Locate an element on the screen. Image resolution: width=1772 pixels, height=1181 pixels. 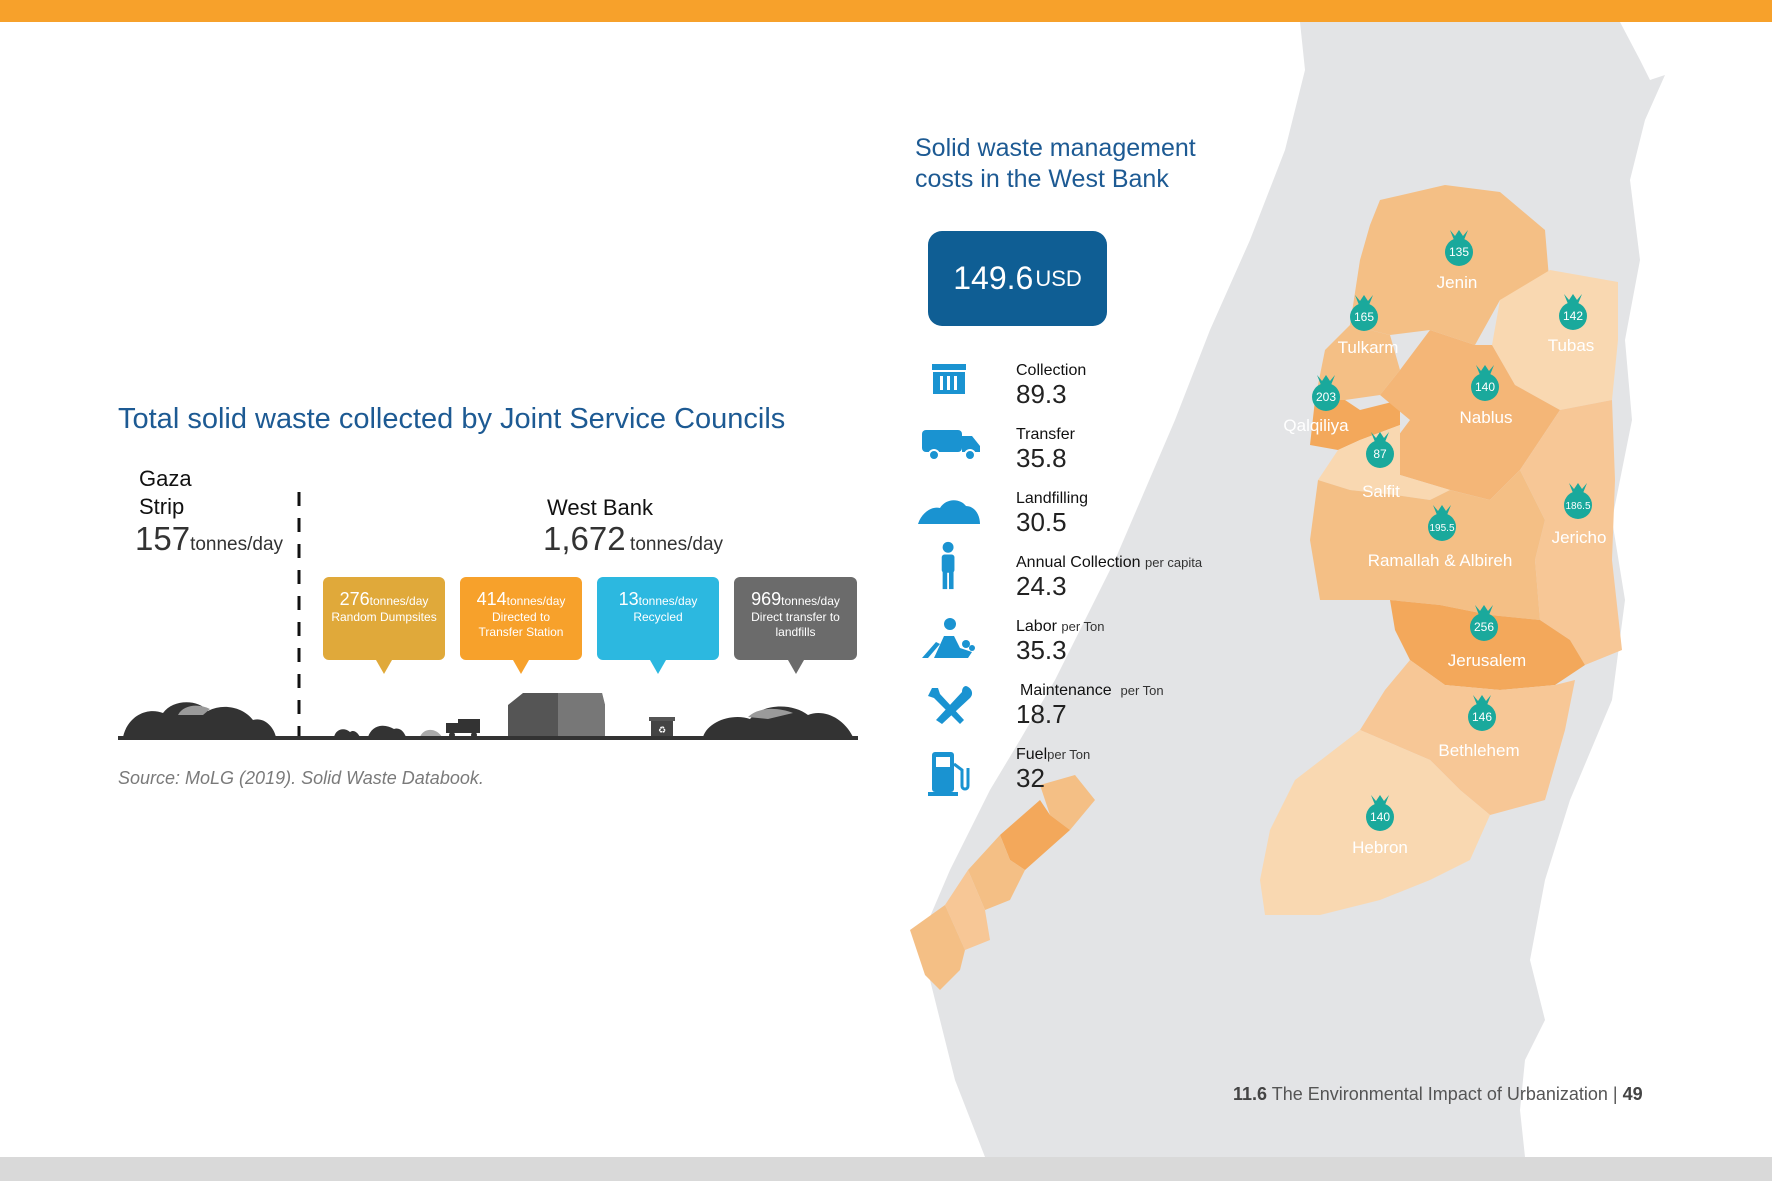
cost-value: 89.3 is located at coordinates (1041, 394).